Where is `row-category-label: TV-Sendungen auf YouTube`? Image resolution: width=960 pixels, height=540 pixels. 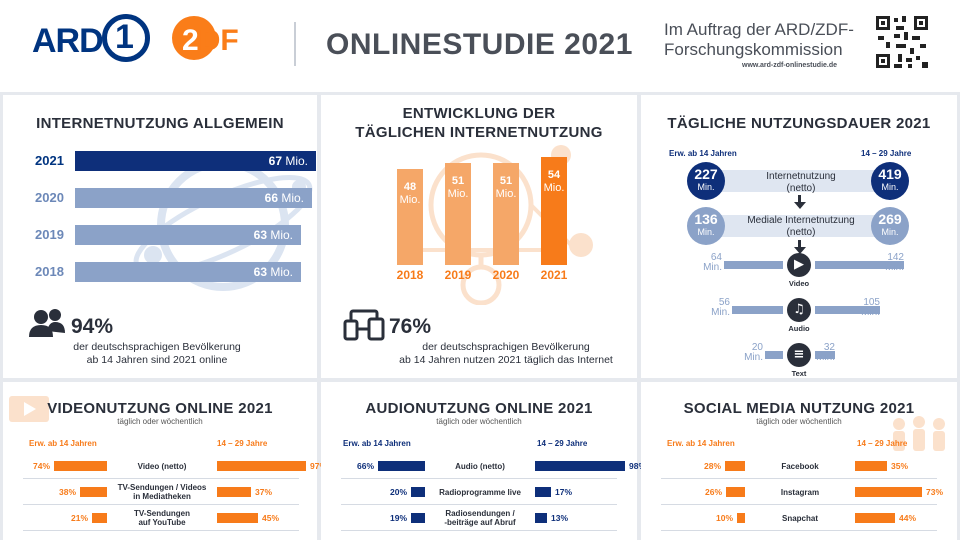 row-category-label: TV-Sendungen auf YouTube is located at coordinates (162, 518).